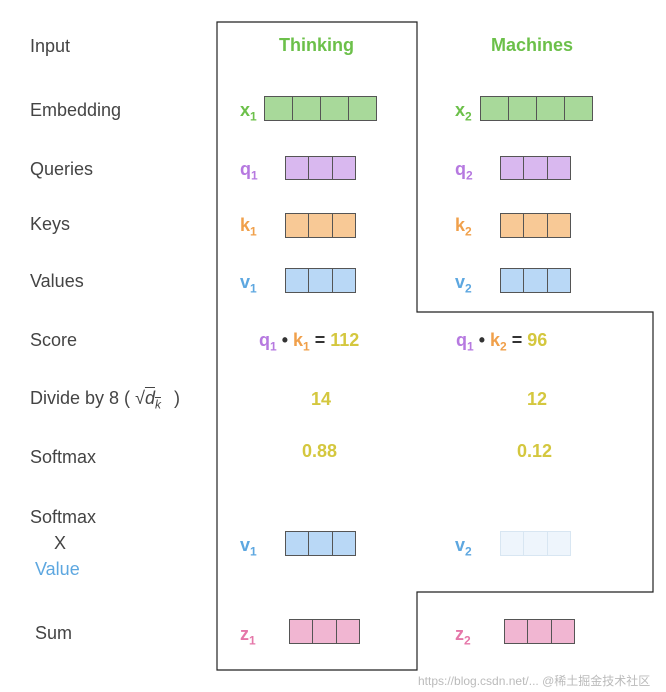 This screenshot has height=692, width=666. What do you see at coordinates (63, 457) in the screenshot?
I see `label-softmax: Softmax` at bounding box center [63, 457].